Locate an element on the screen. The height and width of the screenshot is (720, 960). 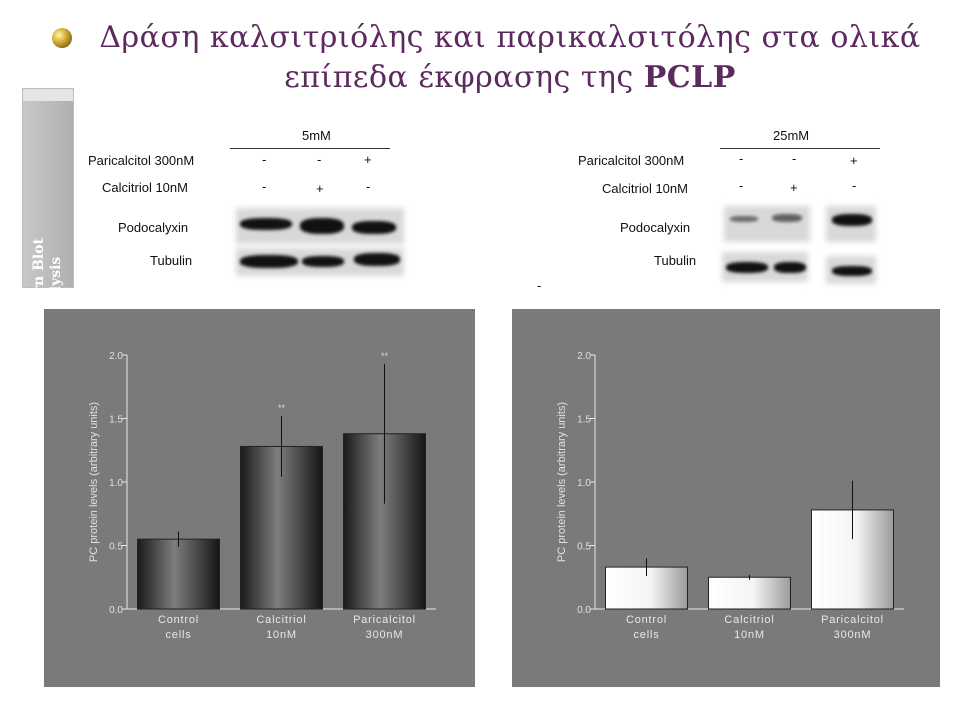
blot1-row-calcitriol-label: Calcitriol 10nM is located at coordinates (145, 187).